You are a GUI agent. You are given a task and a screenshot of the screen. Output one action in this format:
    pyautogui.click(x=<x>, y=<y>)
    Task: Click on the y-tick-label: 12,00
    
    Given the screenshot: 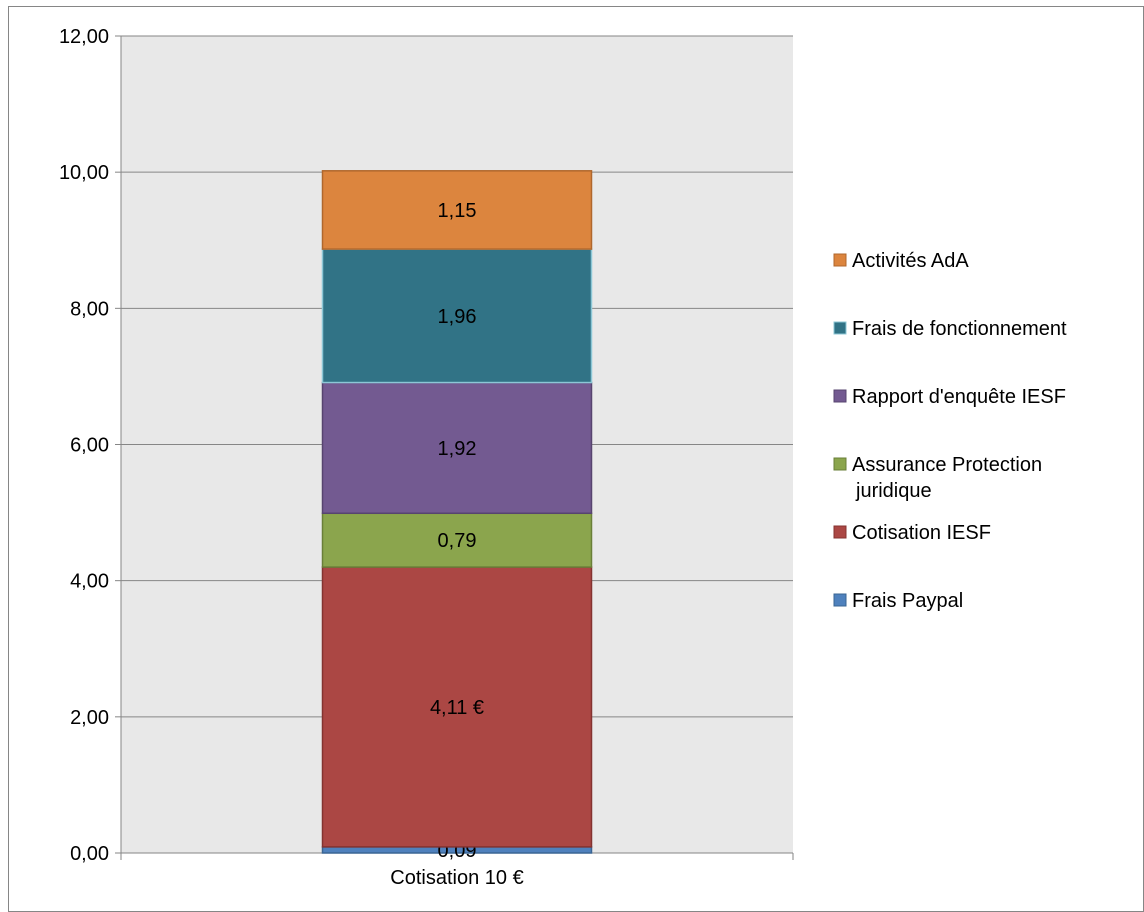 What is the action you would take?
    pyautogui.click(x=84, y=37)
    